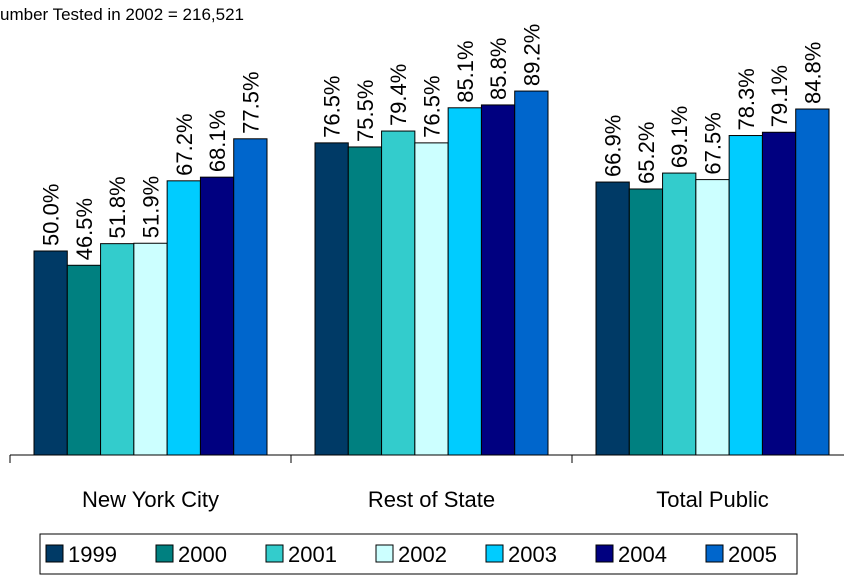 The image size is (844, 576). I want to click on chart-subtitle: umber Tested in 2002 = 216,521, so click(122, 14).